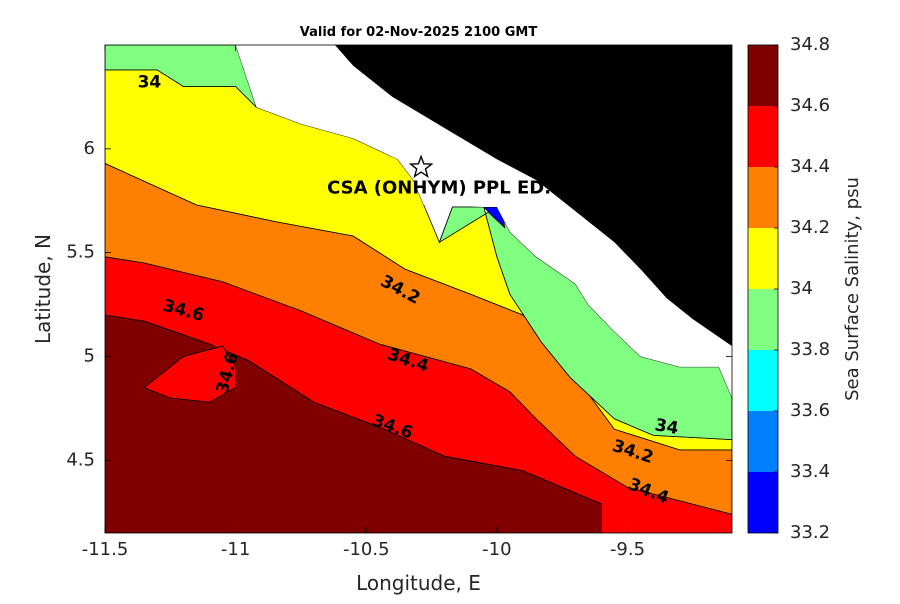 This screenshot has width=900, height=604. I want to click on station-label: CSA (ONHYM) PPL ED., so click(439, 187).